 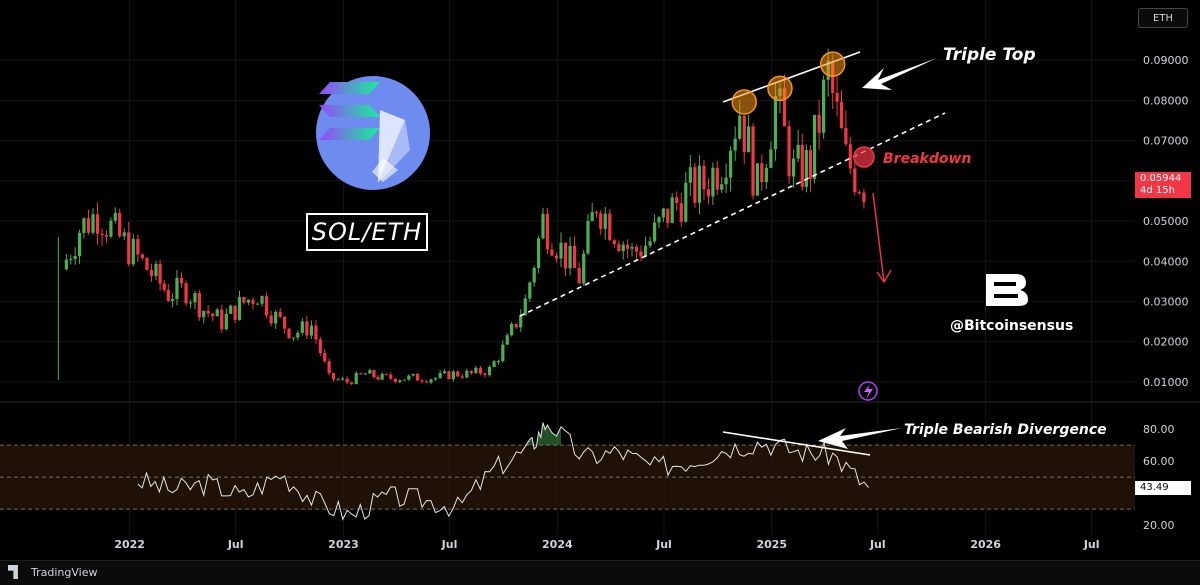 I want to click on watermark-text: @Bitcoinsensus, so click(x=1012, y=326).